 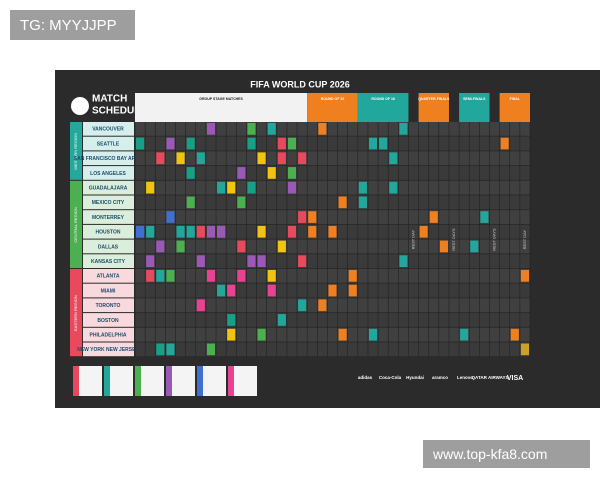 I want to click on phase-label: SEMI-FINALS, so click(x=474, y=99).